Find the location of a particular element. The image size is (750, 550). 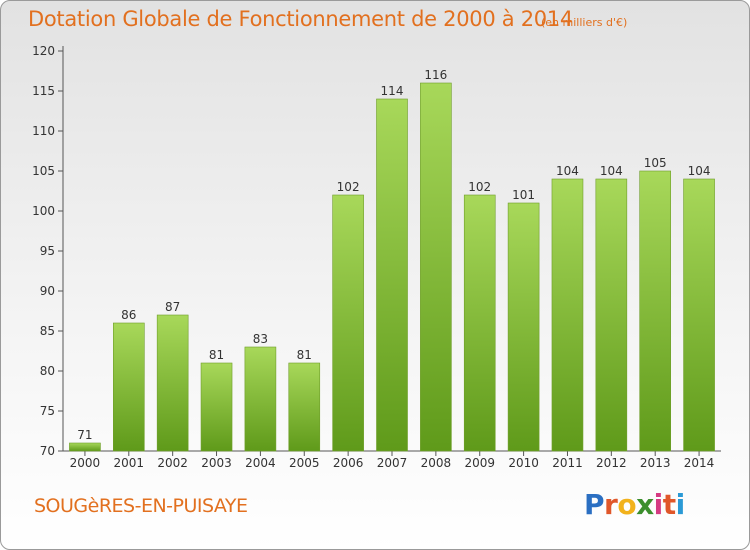

value-label-2008: 116 is located at coordinates (435, 75).